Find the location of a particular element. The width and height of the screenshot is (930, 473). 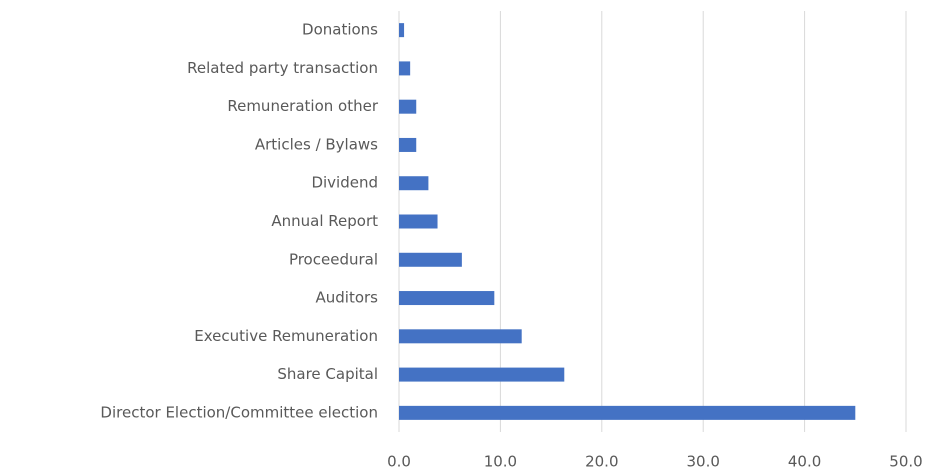

x-tick-label: 30.0 is located at coordinates (702, 462).